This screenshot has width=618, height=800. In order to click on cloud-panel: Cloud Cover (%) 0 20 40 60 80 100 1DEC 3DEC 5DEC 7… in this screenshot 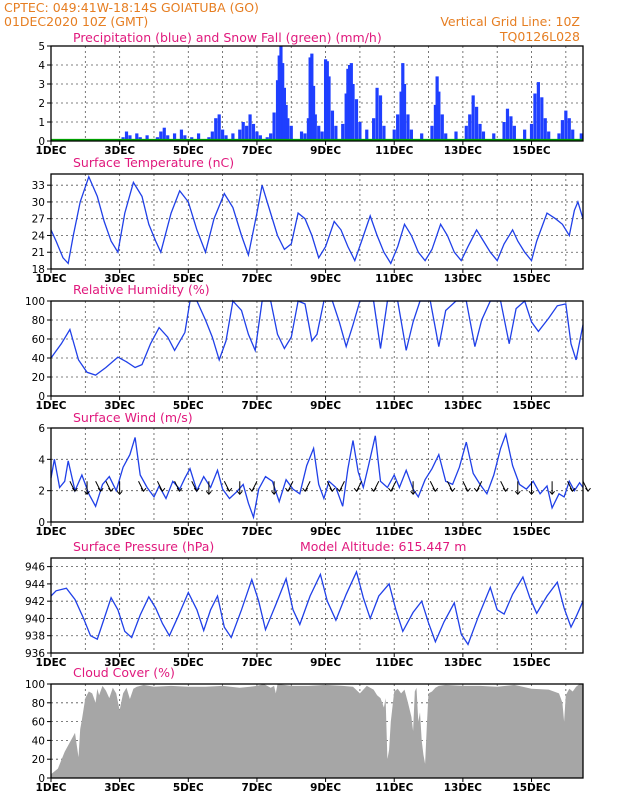, I will do `click(304, 729)`.